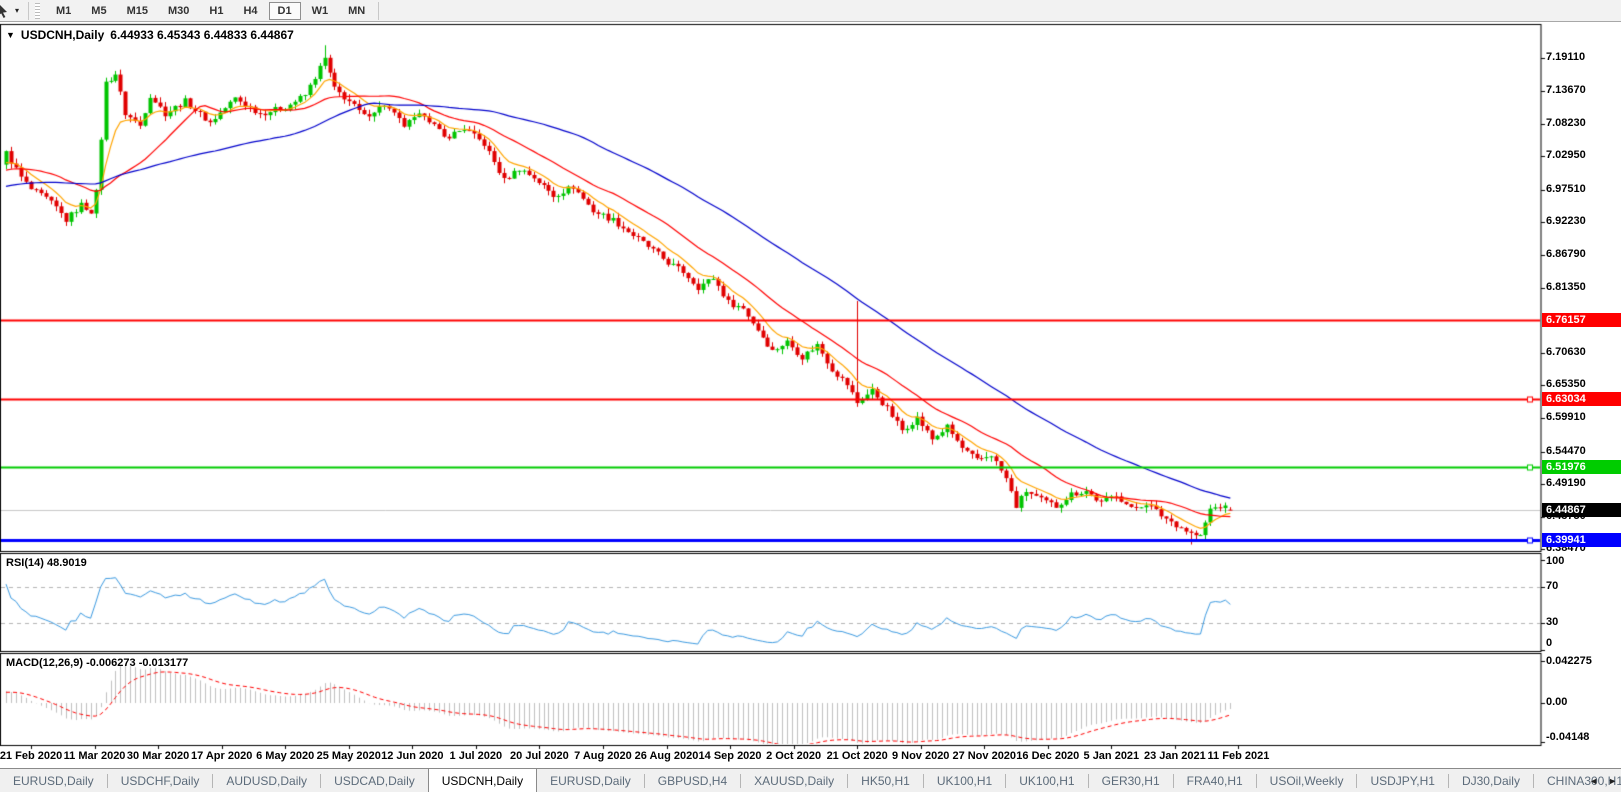  I want to click on price-axis-tick: 7.08230, so click(1566, 123).